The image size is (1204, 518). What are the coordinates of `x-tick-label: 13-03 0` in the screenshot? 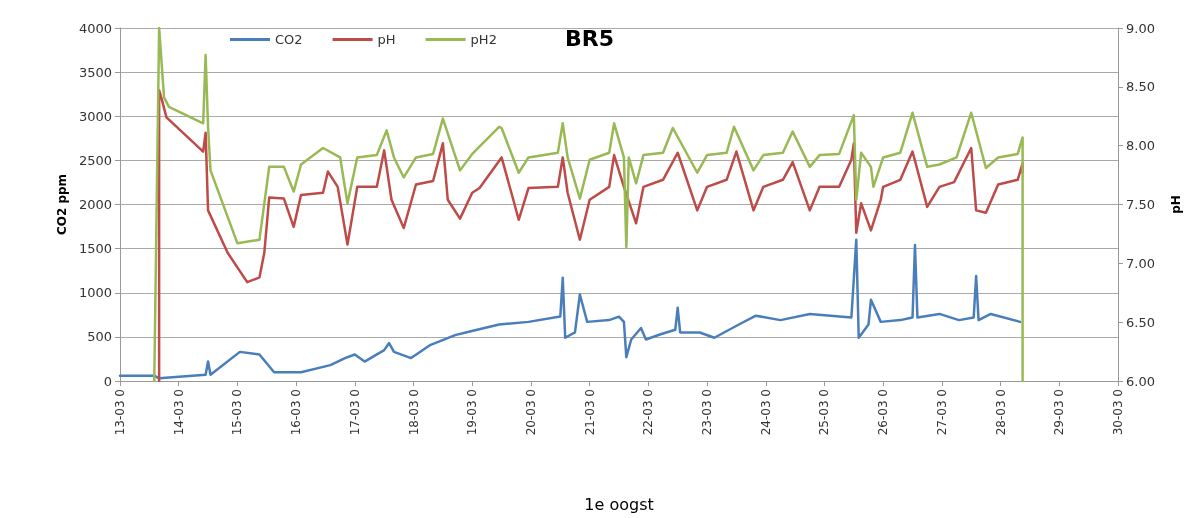 It's located at (120, 412).